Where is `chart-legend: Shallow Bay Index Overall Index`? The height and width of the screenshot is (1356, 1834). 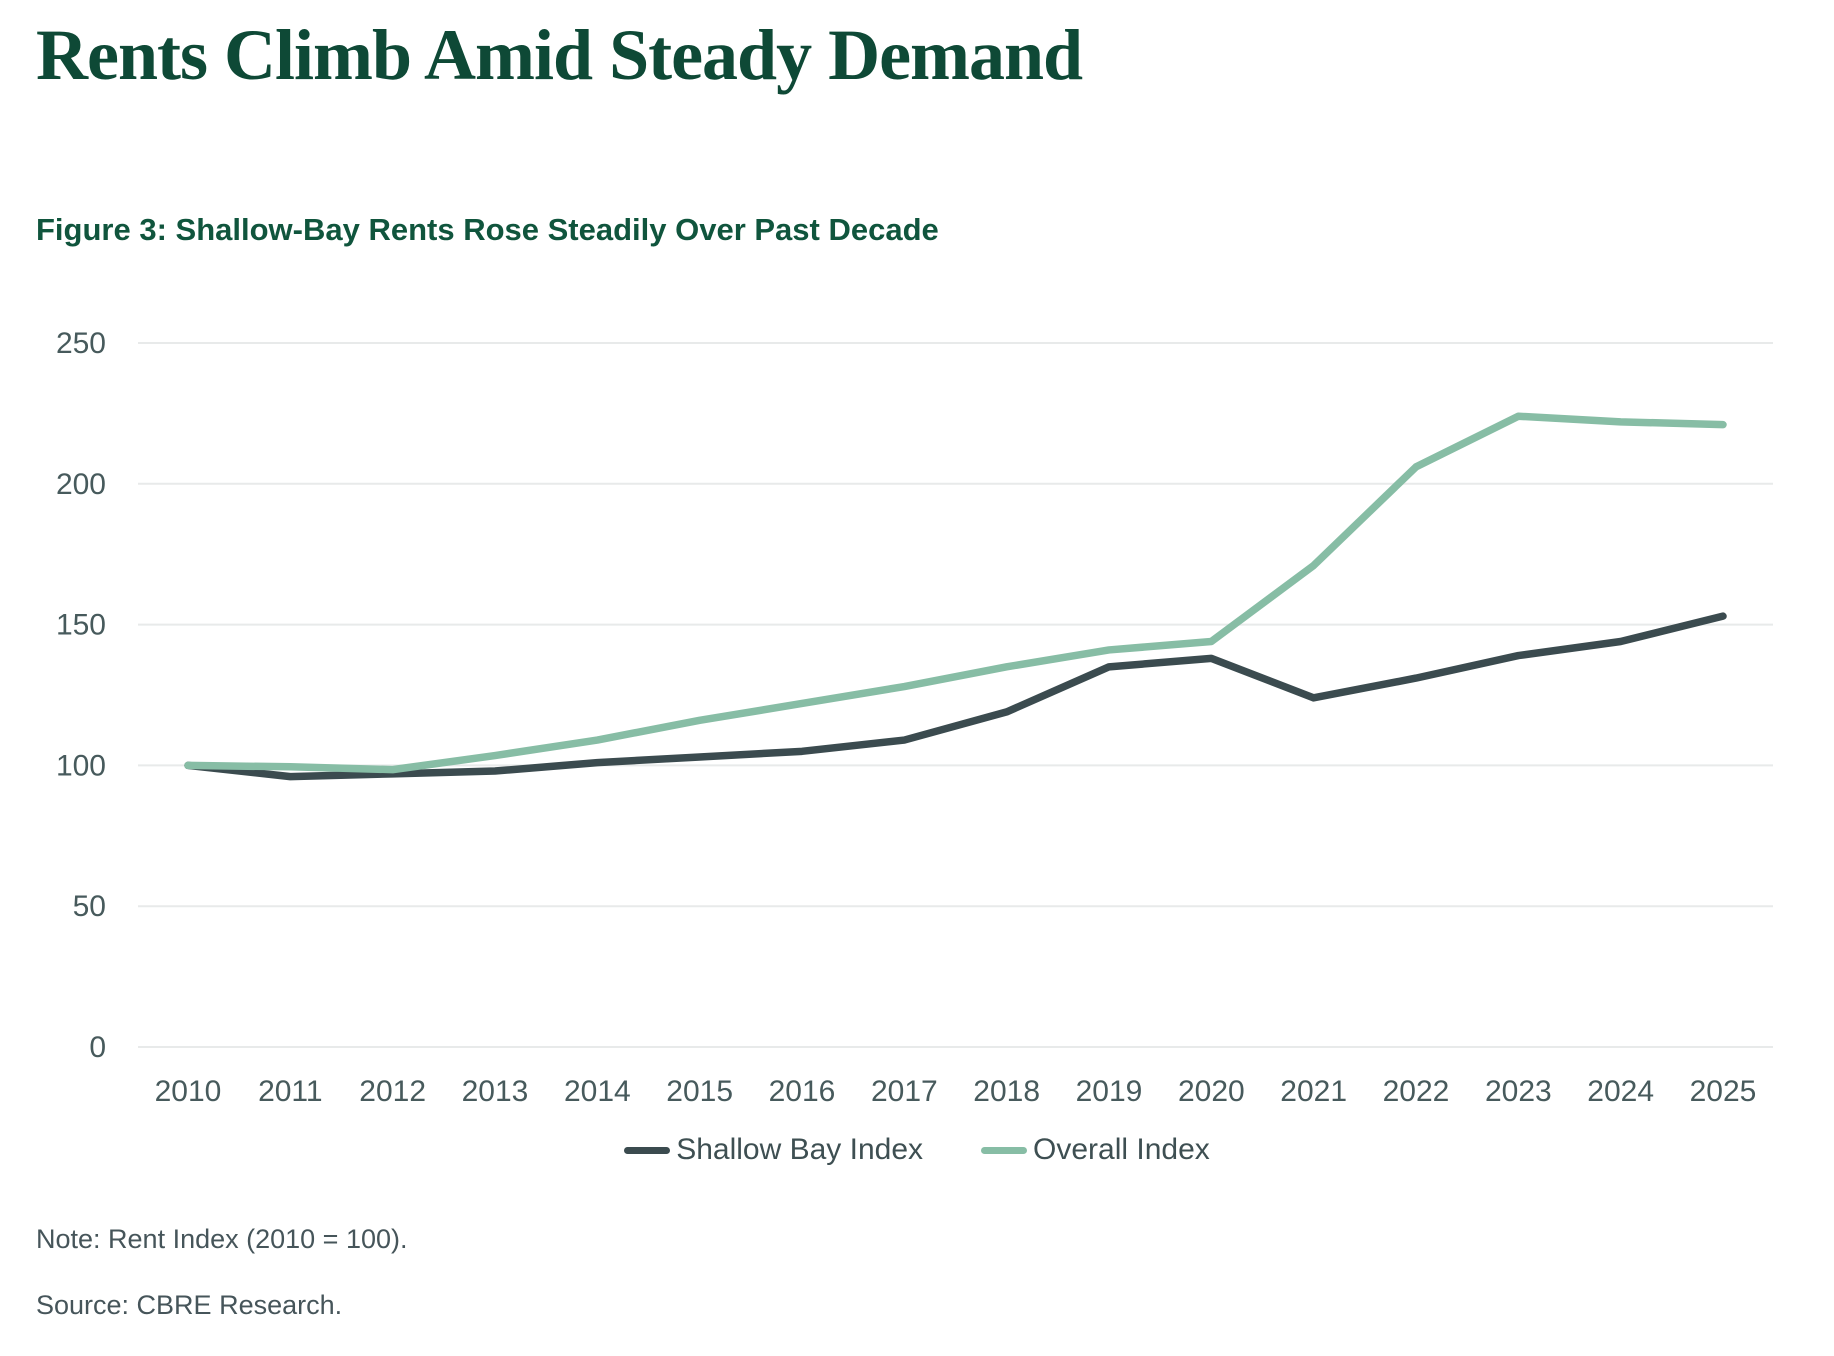 chart-legend: Shallow Bay Index Overall Index is located at coordinates (917, 1150).